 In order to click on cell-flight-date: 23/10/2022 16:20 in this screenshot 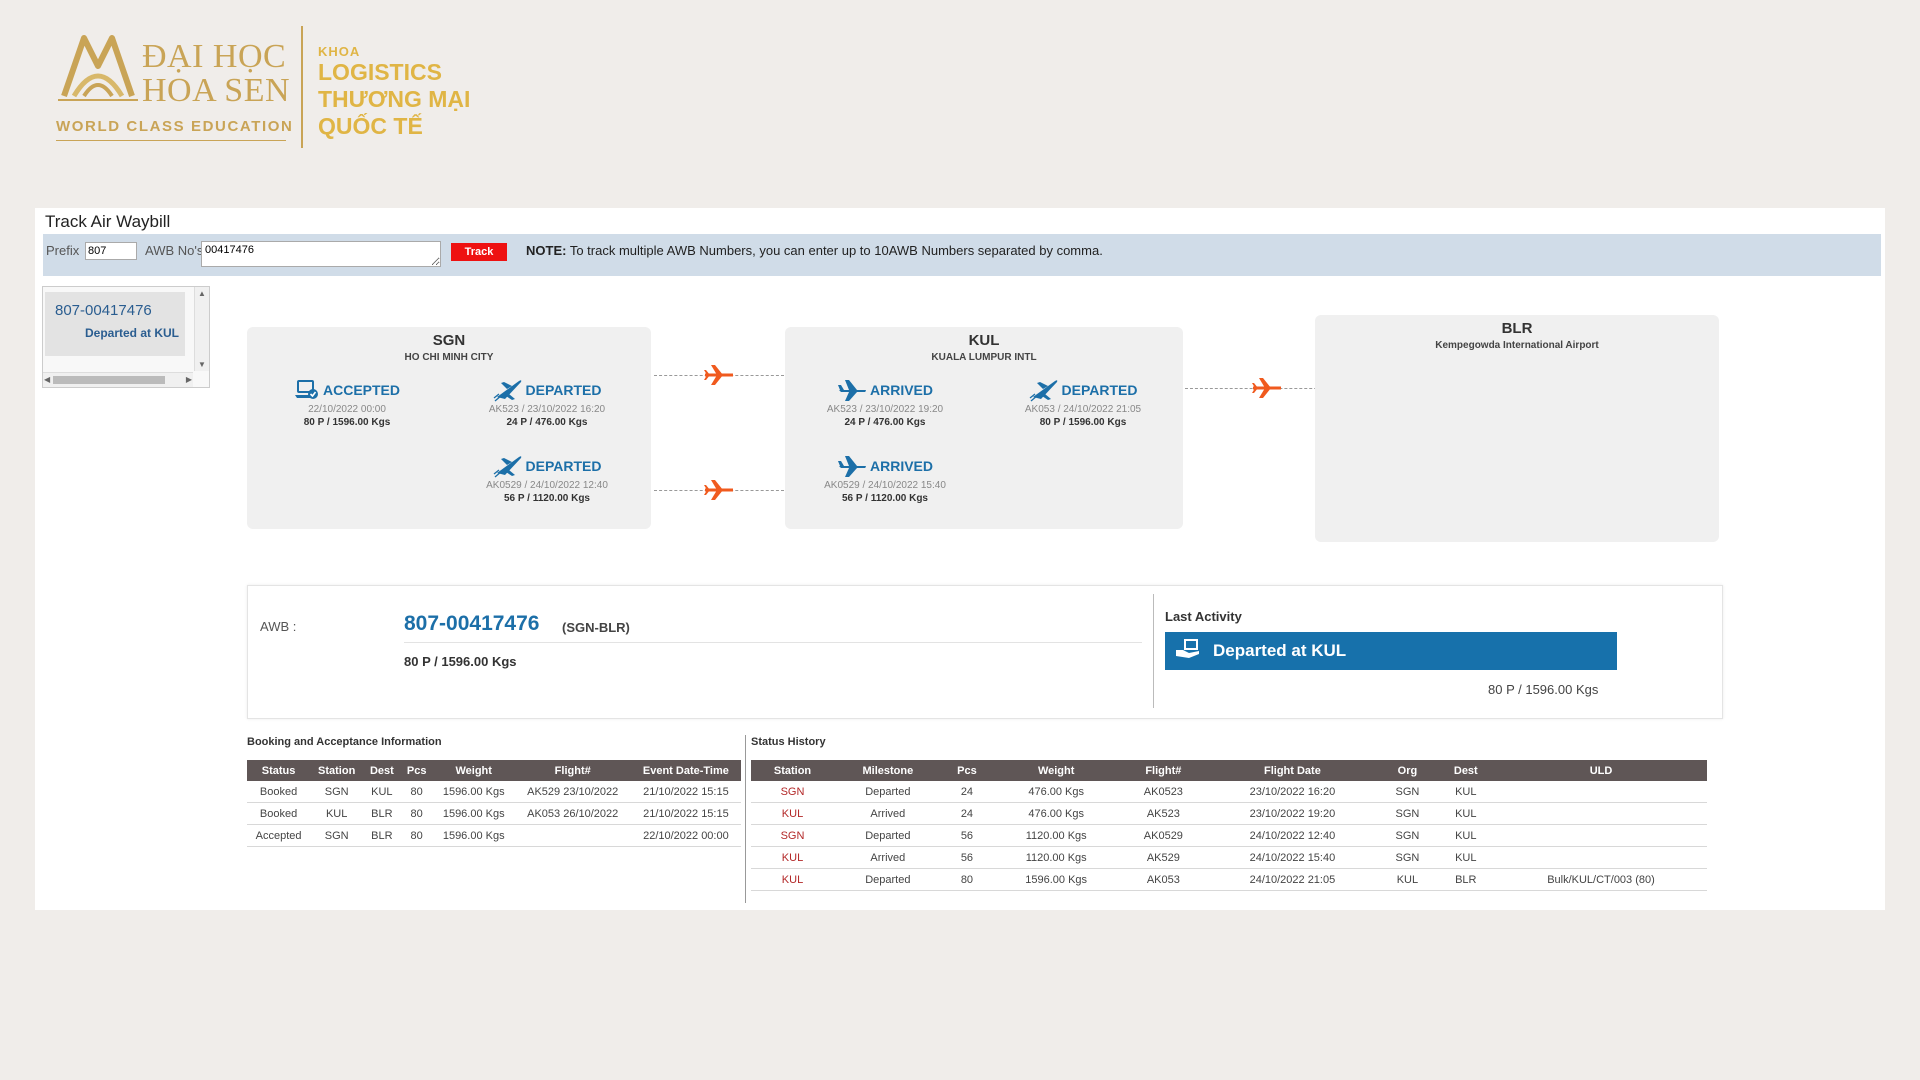, I will do `click(1292, 792)`.